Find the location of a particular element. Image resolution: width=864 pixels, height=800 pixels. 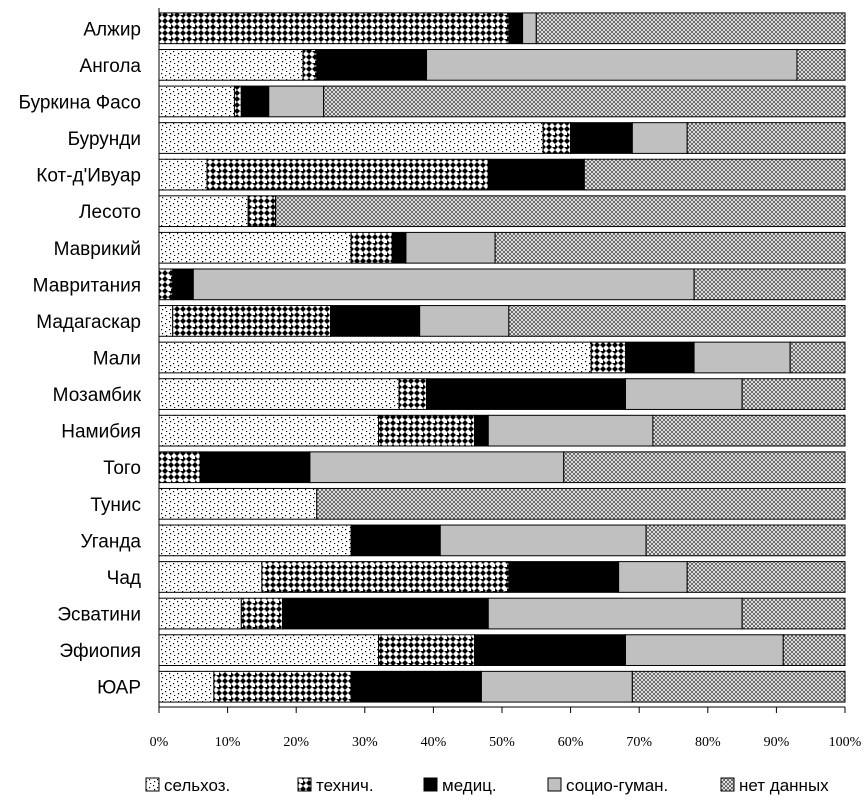

bar-segment-буркина-фасо-s4 is located at coordinates (584, 101).